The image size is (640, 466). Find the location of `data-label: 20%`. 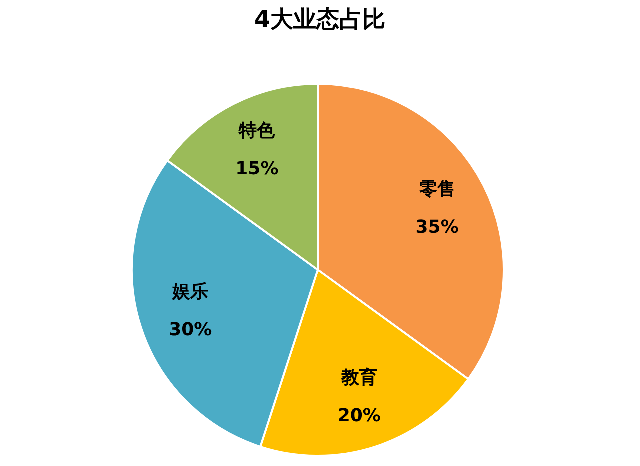

data-label: 20% is located at coordinates (359, 415).